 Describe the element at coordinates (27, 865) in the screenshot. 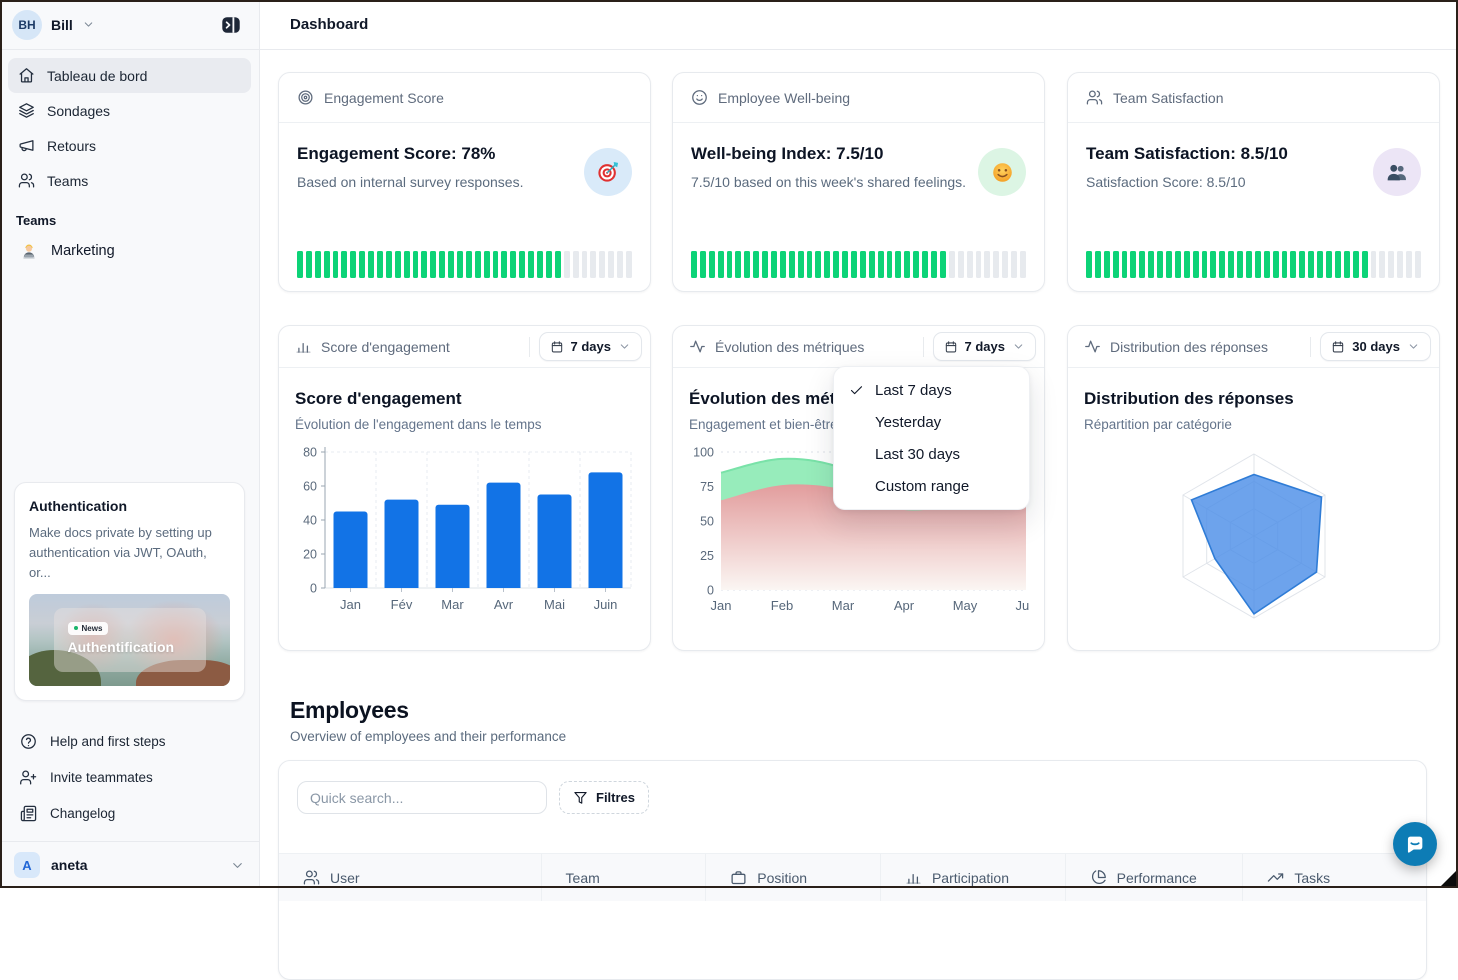

I see `workspace-avatar: A` at that location.